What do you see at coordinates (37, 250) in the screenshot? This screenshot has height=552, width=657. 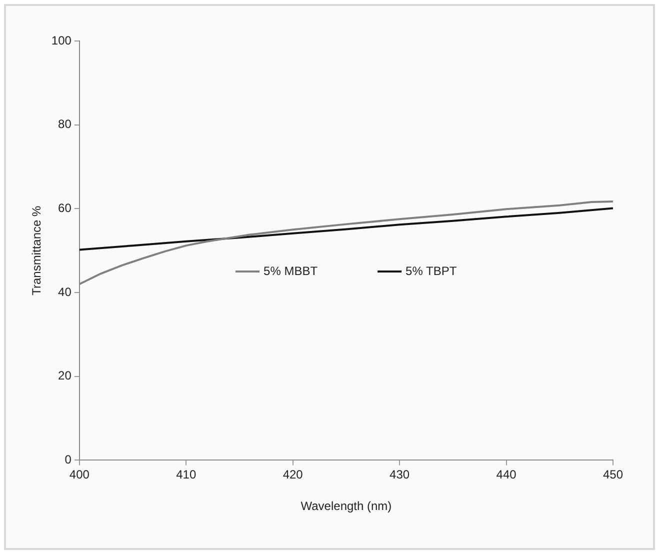 I see `y-axis-title: Transmittance %` at bounding box center [37, 250].